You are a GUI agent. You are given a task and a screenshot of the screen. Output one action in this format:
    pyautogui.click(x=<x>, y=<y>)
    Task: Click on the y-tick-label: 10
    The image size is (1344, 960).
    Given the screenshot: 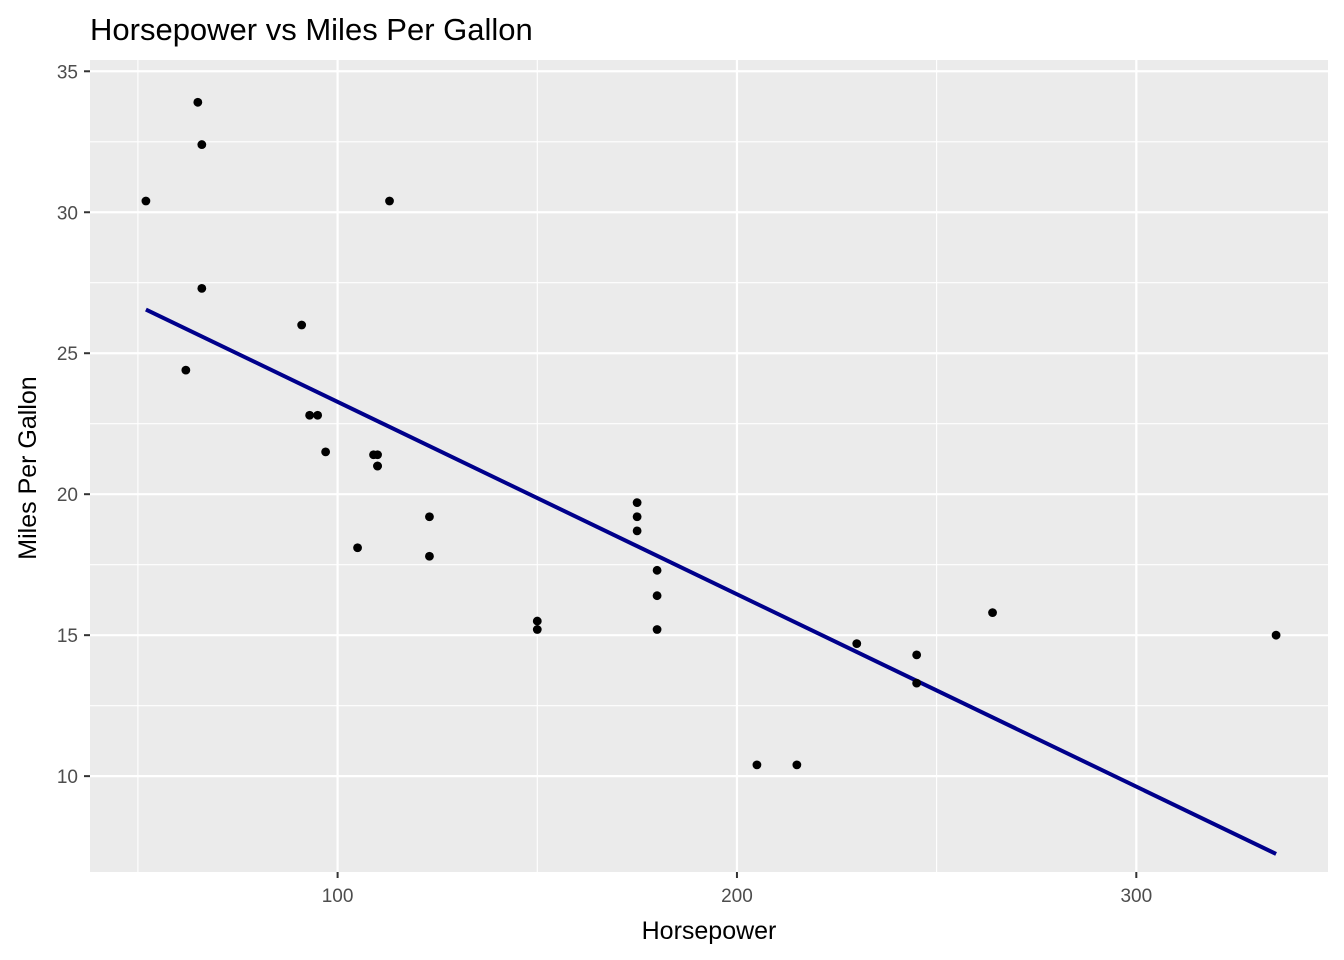 What is the action you would take?
    pyautogui.click(x=67, y=777)
    